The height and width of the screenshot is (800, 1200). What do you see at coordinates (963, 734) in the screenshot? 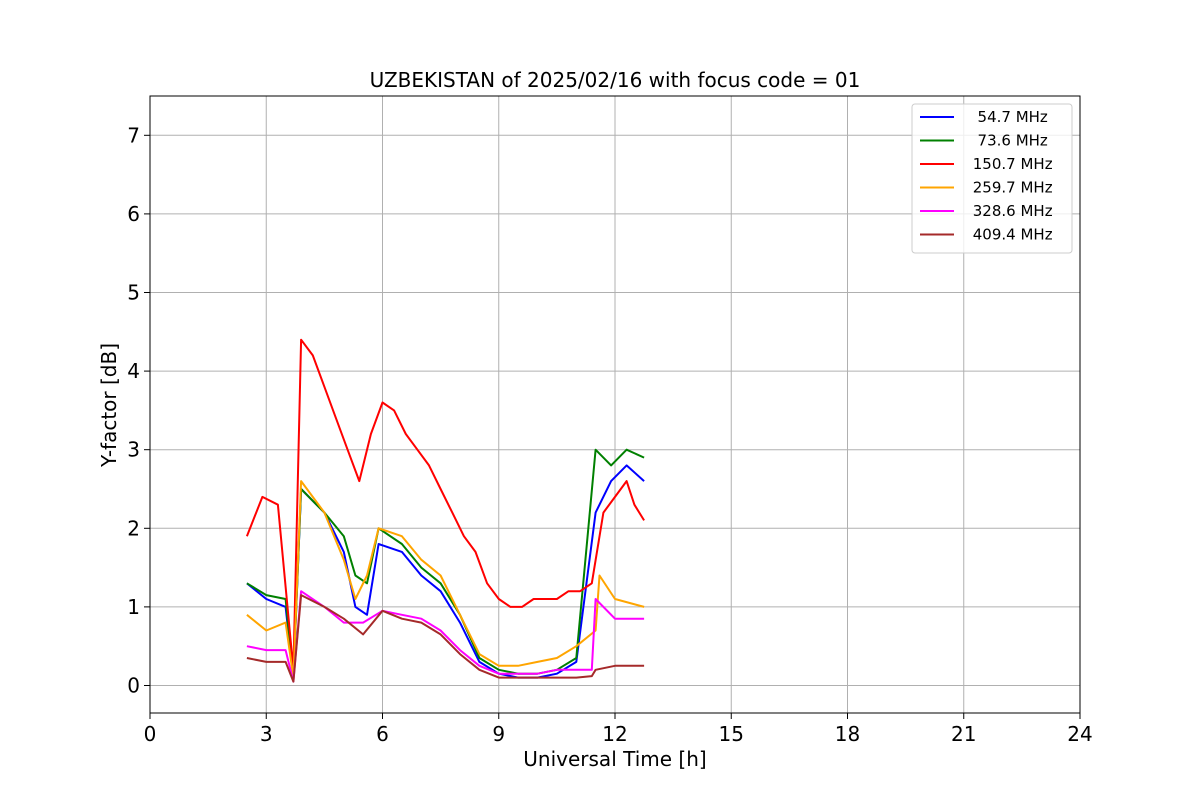
I see `x-tick-label: 21` at bounding box center [963, 734].